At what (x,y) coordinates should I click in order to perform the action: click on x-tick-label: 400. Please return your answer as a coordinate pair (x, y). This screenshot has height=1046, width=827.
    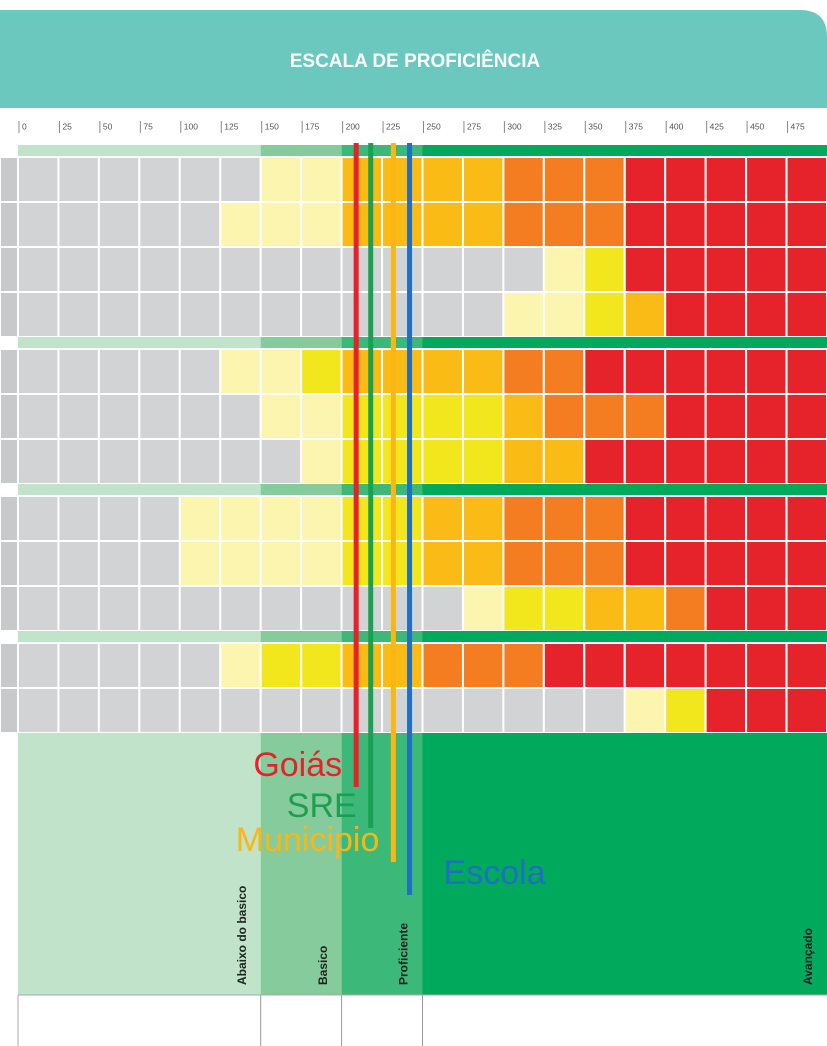
    Looking at the image, I should click on (676, 126).